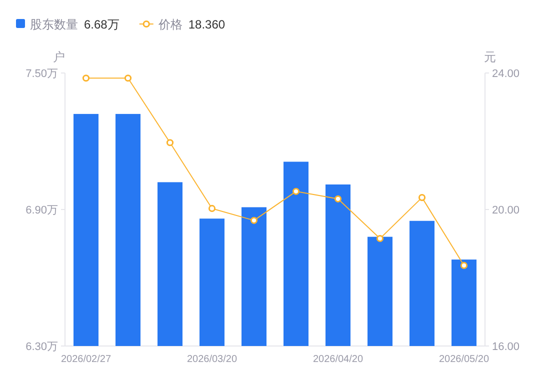 This screenshot has width=550, height=381. Describe the element at coordinates (506, 210) in the screenshot. I see `y2-tick-label: 20.00` at that location.